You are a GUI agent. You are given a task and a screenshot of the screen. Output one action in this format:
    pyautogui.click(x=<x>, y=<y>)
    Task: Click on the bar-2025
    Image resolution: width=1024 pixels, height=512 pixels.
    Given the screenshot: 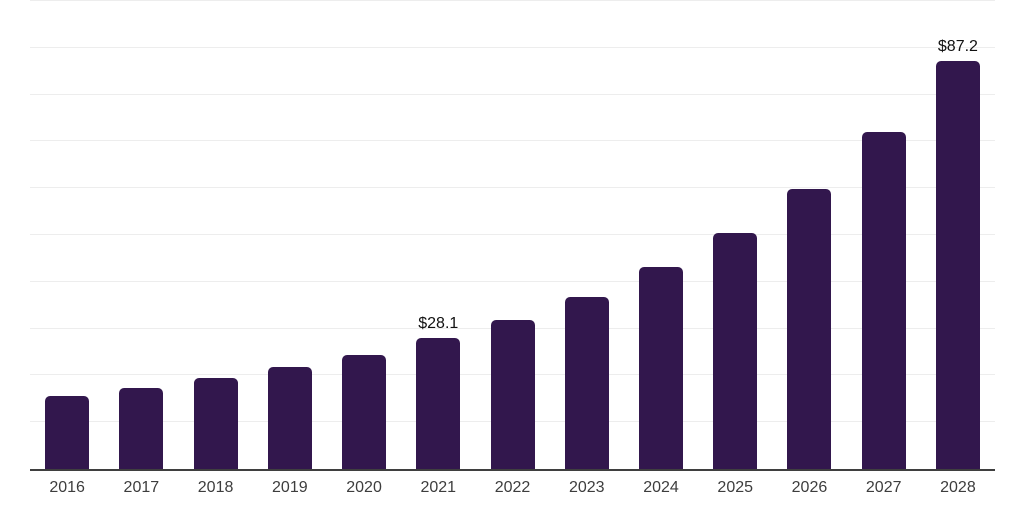 What is the action you would take?
    pyautogui.click(x=735, y=351)
    